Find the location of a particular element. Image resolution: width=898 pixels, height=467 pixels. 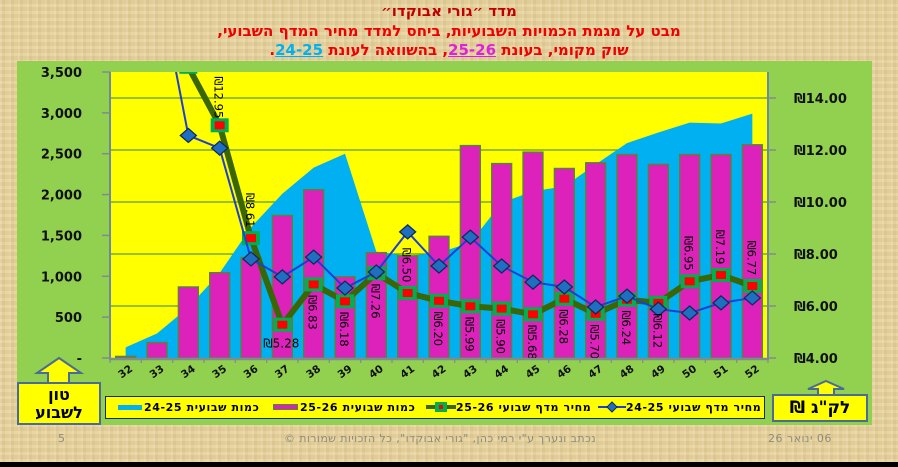

left-axis-tick-label: - is located at coordinates (79, 359).